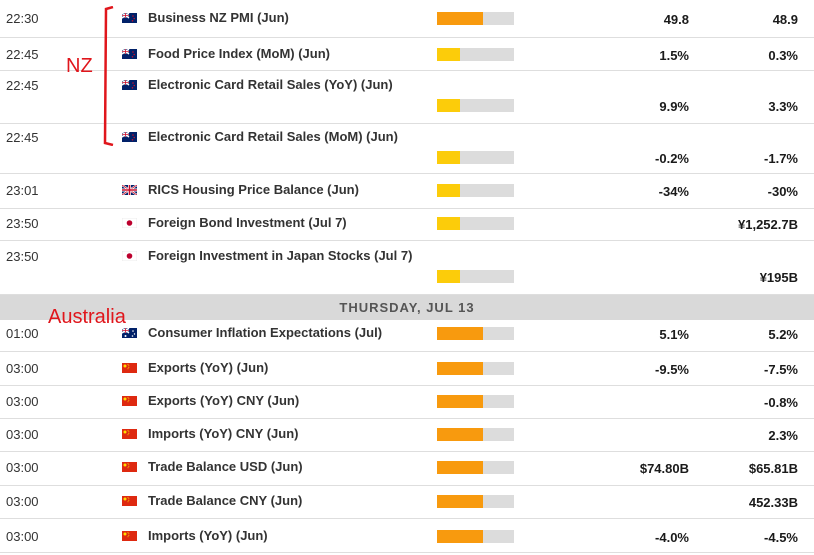 This screenshot has height=555, width=814. I want to click on day-header: THURSDAY, JUL 13, so click(407, 307).